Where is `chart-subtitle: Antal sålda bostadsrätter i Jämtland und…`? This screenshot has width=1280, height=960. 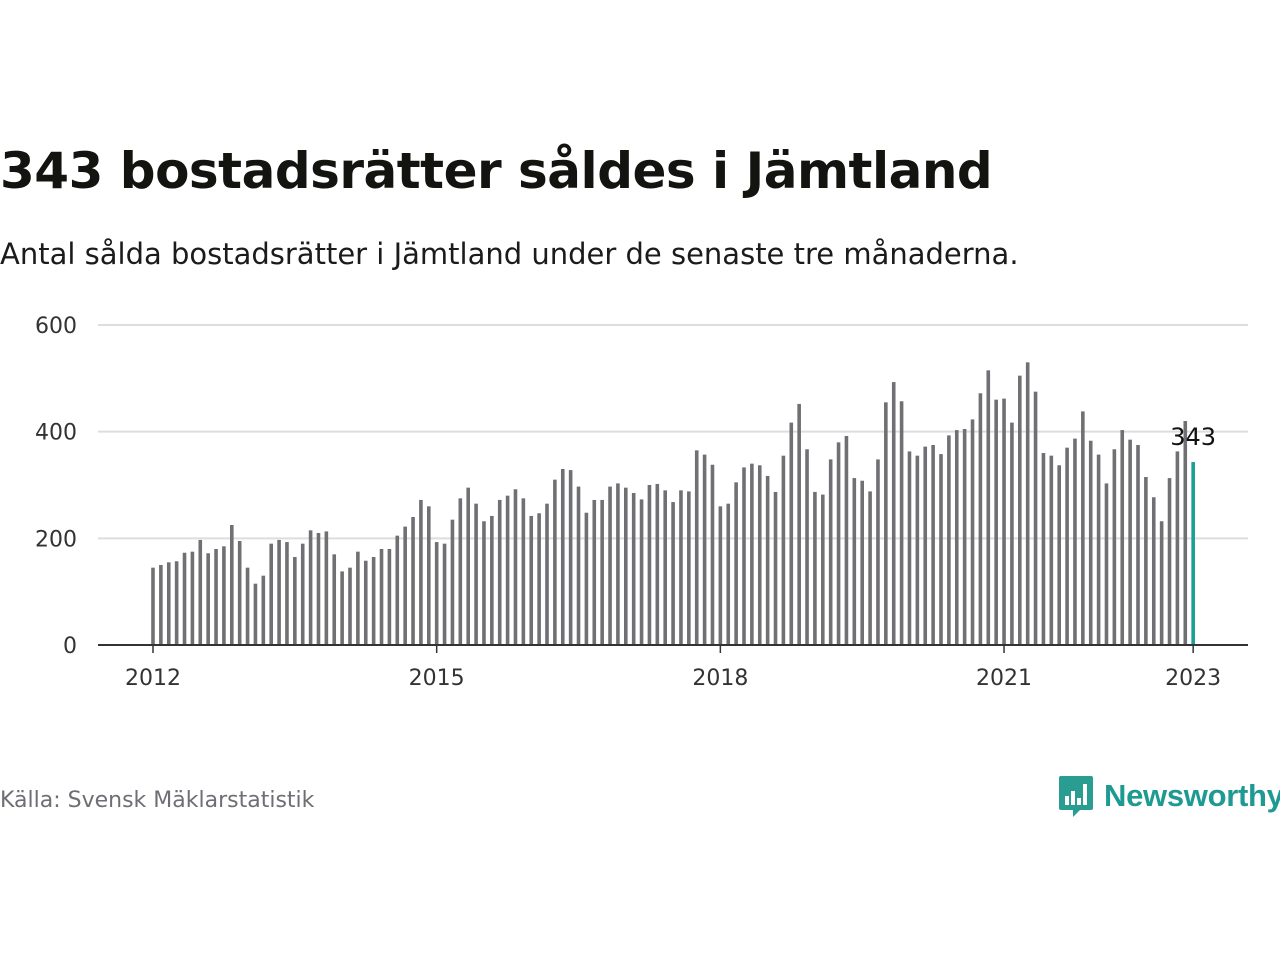 chart-subtitle: Antal sålda bostadsrätter i Jämtland und… is located at coordinates (509, 254).